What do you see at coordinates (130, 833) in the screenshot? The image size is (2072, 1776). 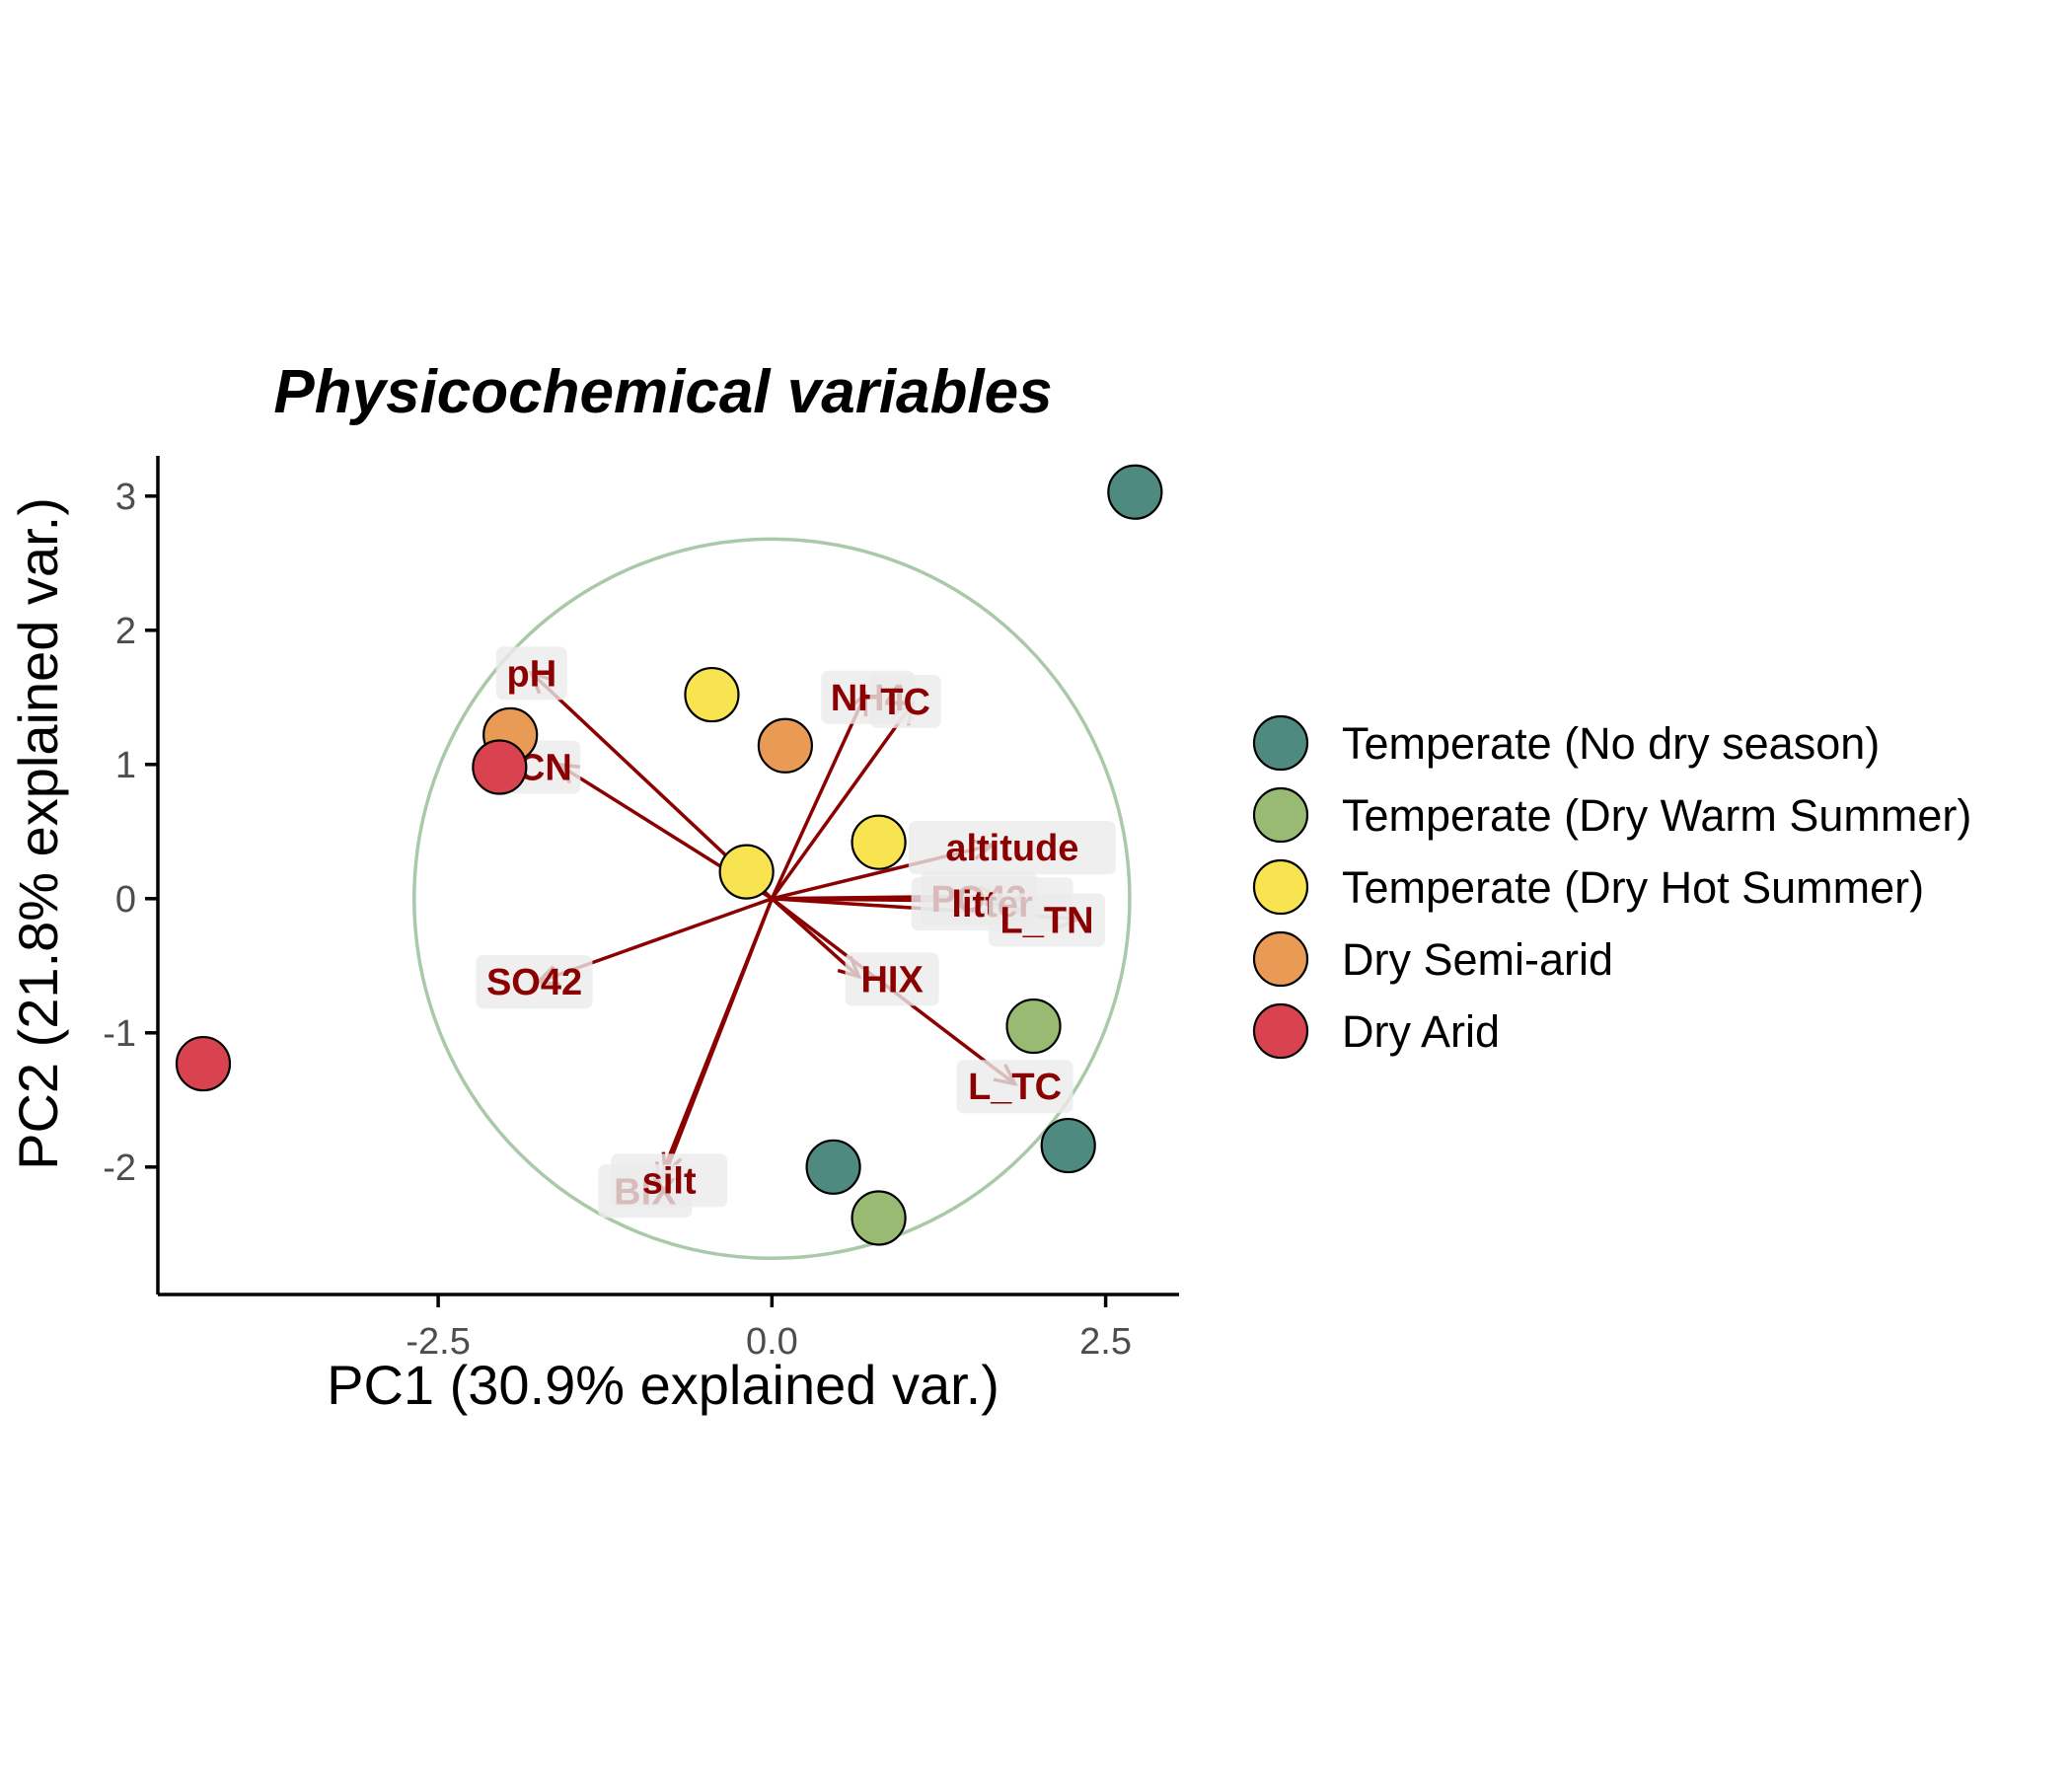 I see `y-axis-ticks: -2 -1 0 1 2 3` at bounding box center [130, 833].